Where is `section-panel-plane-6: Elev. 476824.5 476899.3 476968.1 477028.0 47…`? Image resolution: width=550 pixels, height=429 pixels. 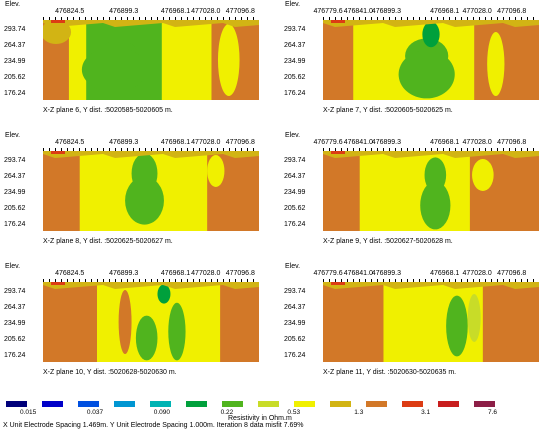 section-panel-plane-6: Elev. 476824.5 476899.3 476968.1 477028.0 47… is located at coordinates (132, 62).